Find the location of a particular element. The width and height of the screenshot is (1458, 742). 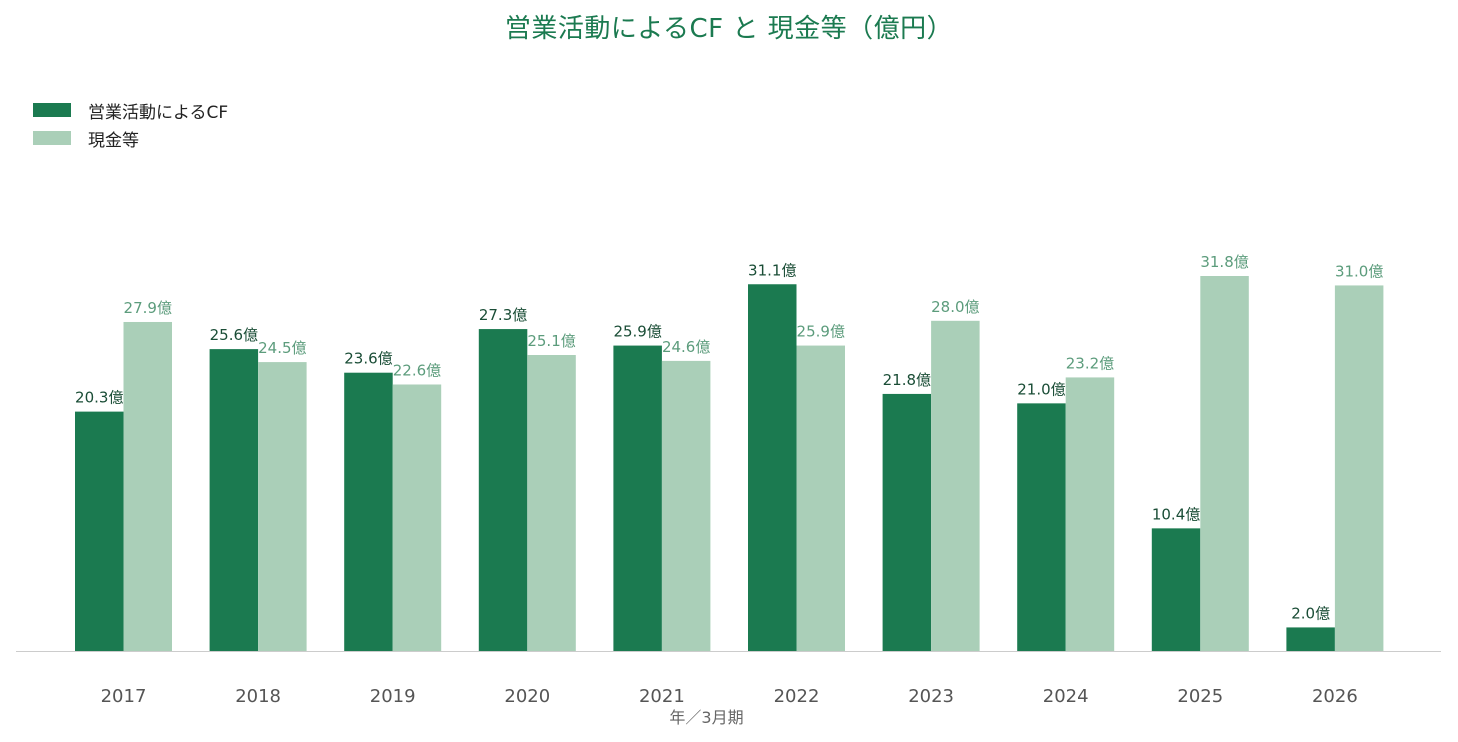

data-label-cash-2020: 25.1億 is located at coordinates (551, 341).